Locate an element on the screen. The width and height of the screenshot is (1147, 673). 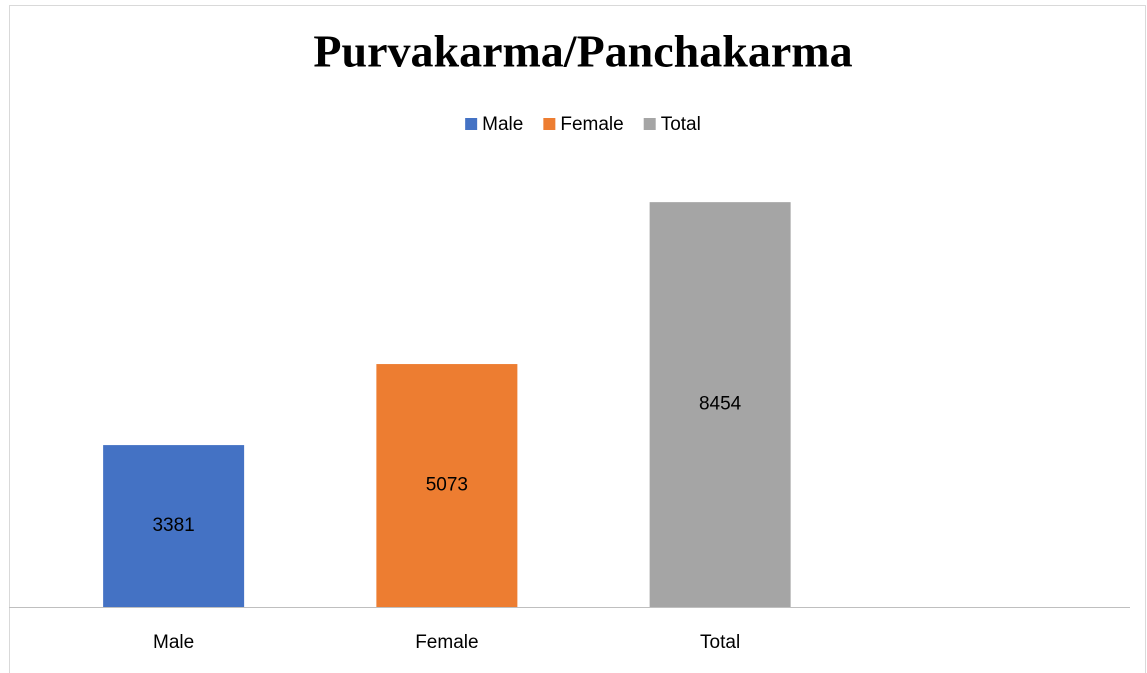
data-label: 3381 is located at coordinates (173, 525).